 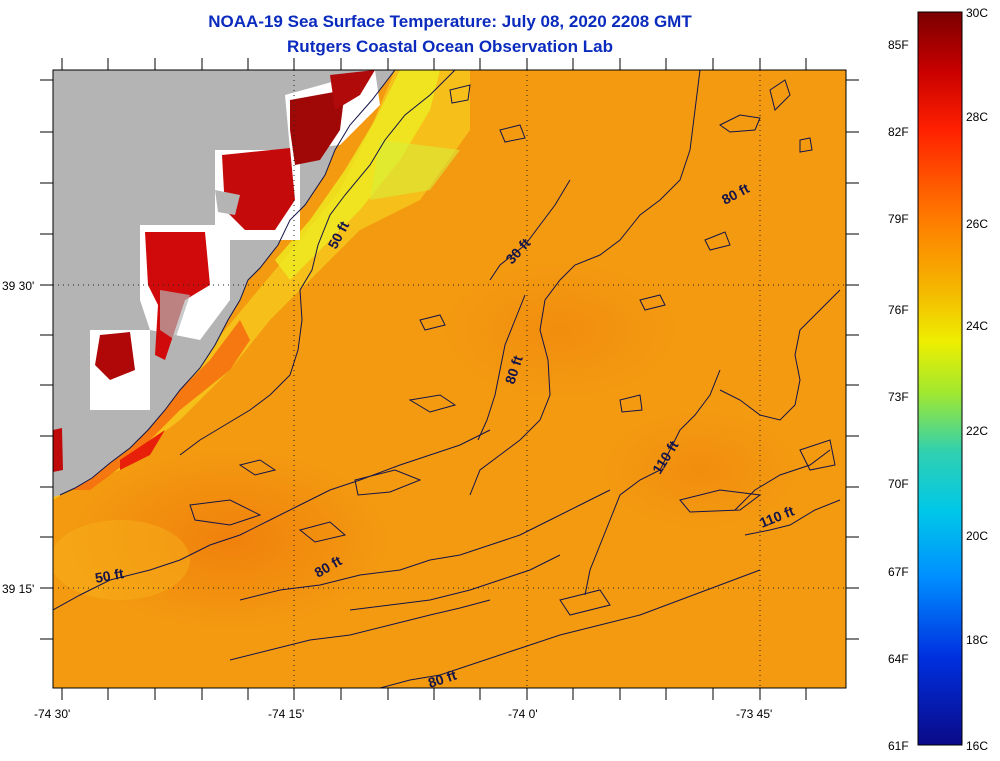 I want to click on lon-label: -74 15', so click(x=286, y=714).